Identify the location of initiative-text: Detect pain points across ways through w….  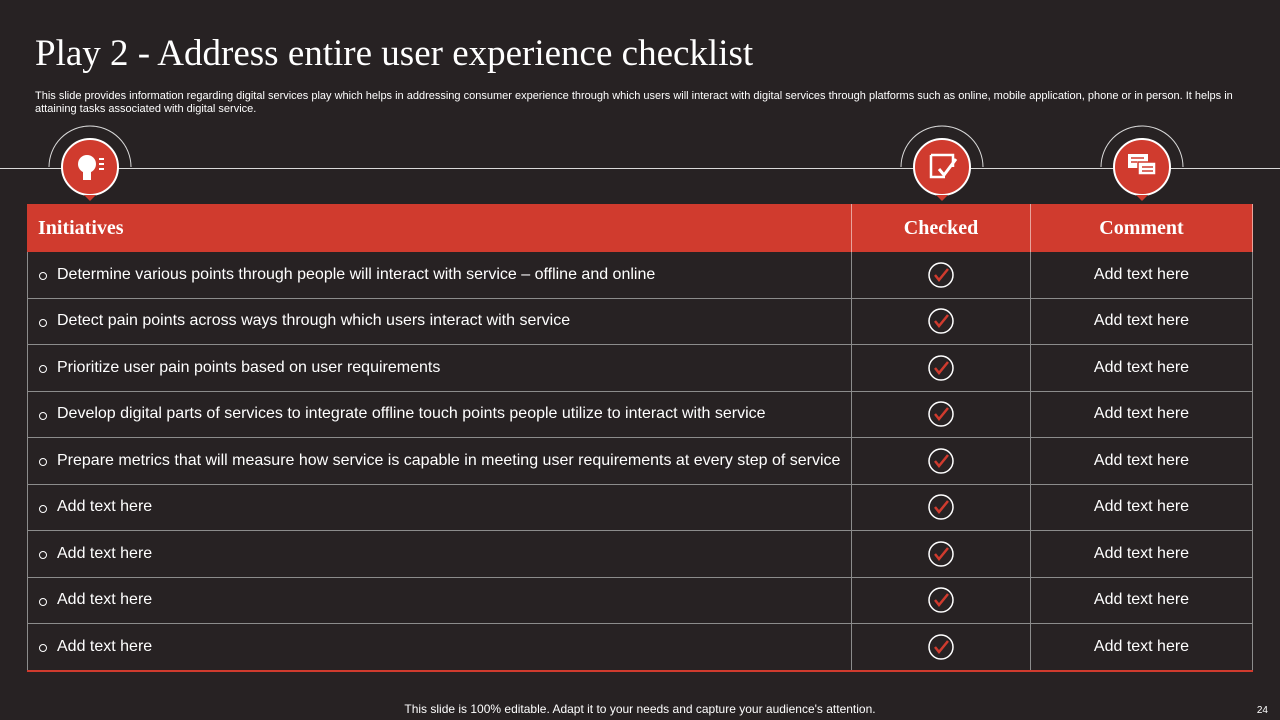
(314, 321).